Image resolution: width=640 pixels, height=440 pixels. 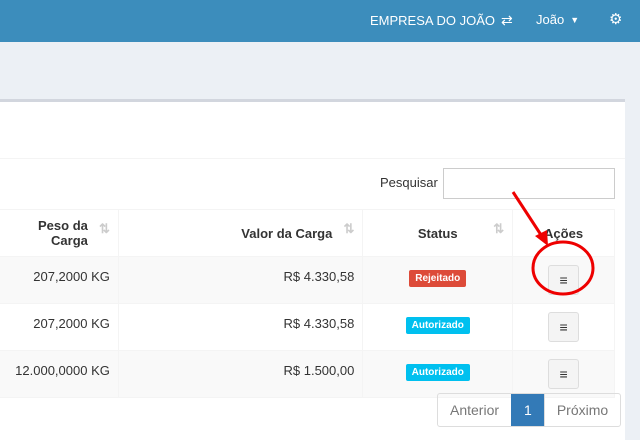 I want to click on exchange-icon: ⇄, so click(x=506, y=20).